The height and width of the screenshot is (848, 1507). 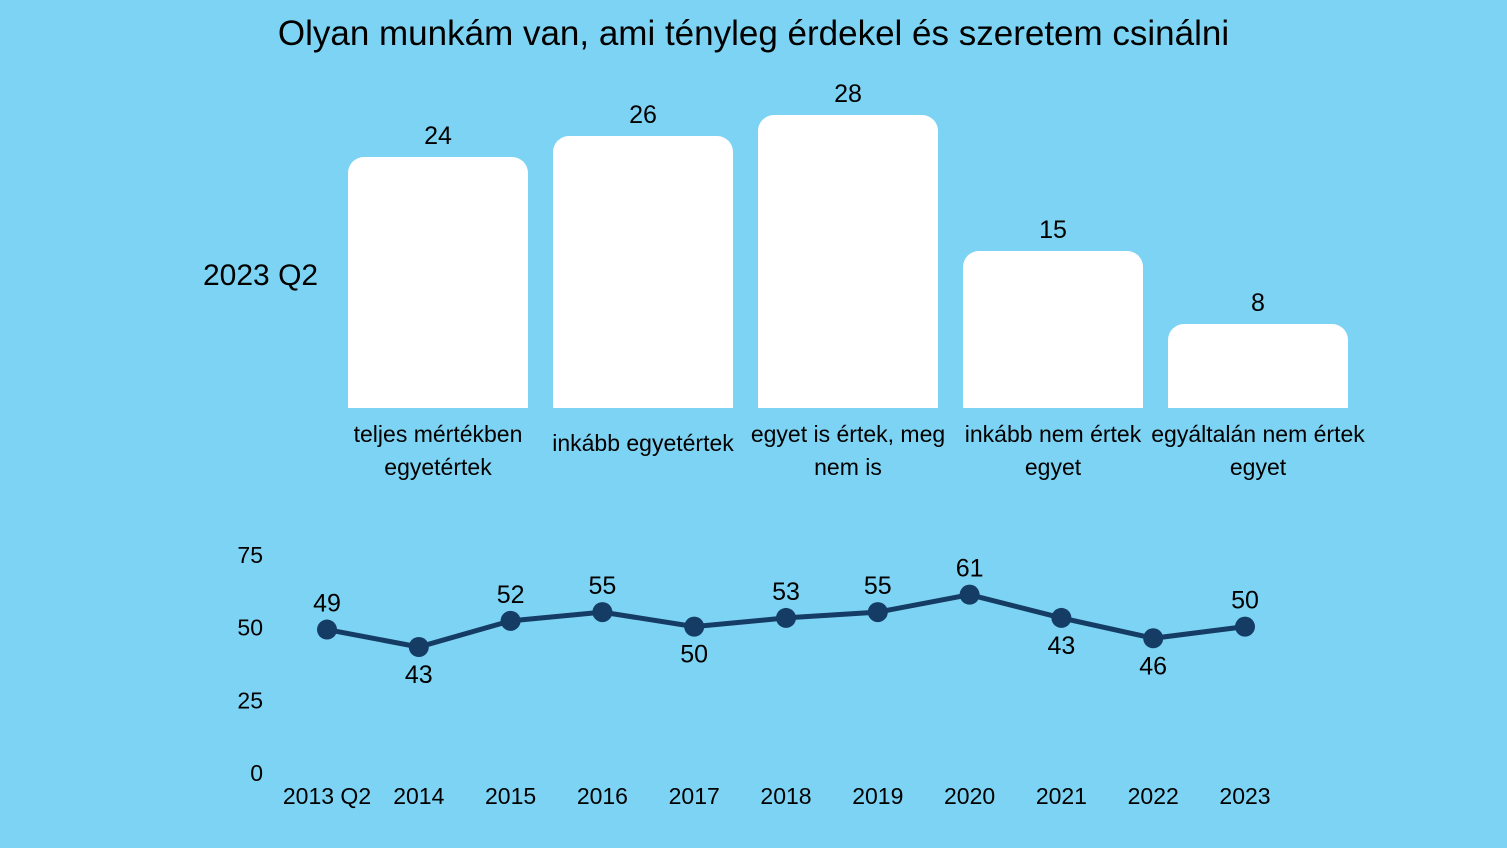 What do you see at coordinates (643, 115) in the screenshot?
I see `bar-value-label: 26` at bounding box center [643, 115].